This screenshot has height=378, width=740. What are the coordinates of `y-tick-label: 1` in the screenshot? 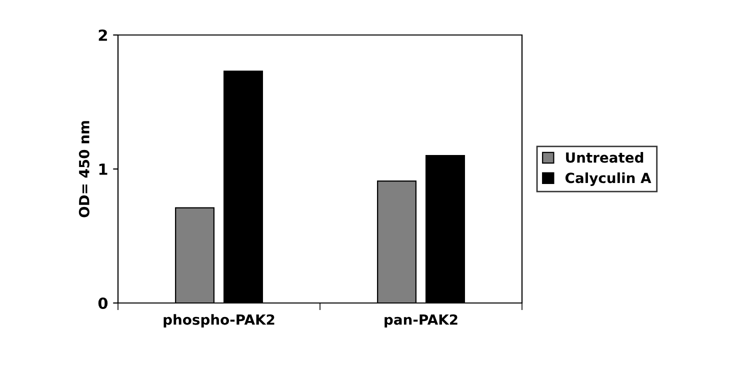 It's located at (103, 169).